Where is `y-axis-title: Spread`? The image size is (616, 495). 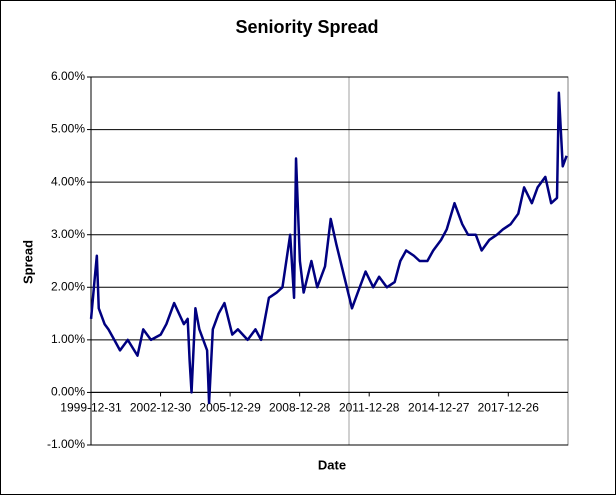
y-axis-title: Spread is located at coordinates (27, 262).